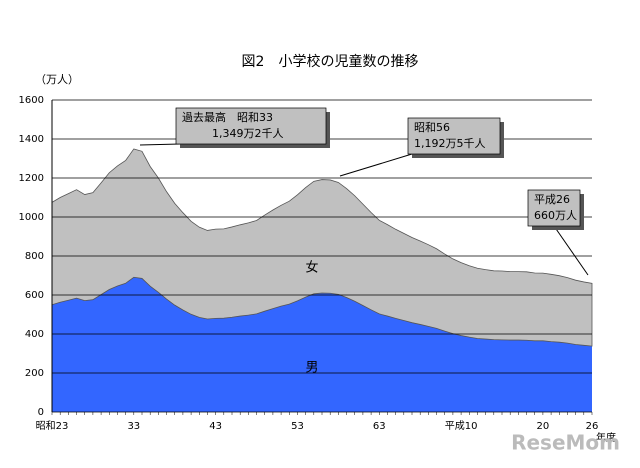  What do you see at coordinates (592, 426) in the screenshot?
I see `x-tick-label: 26` at bounding box center [592, 426].